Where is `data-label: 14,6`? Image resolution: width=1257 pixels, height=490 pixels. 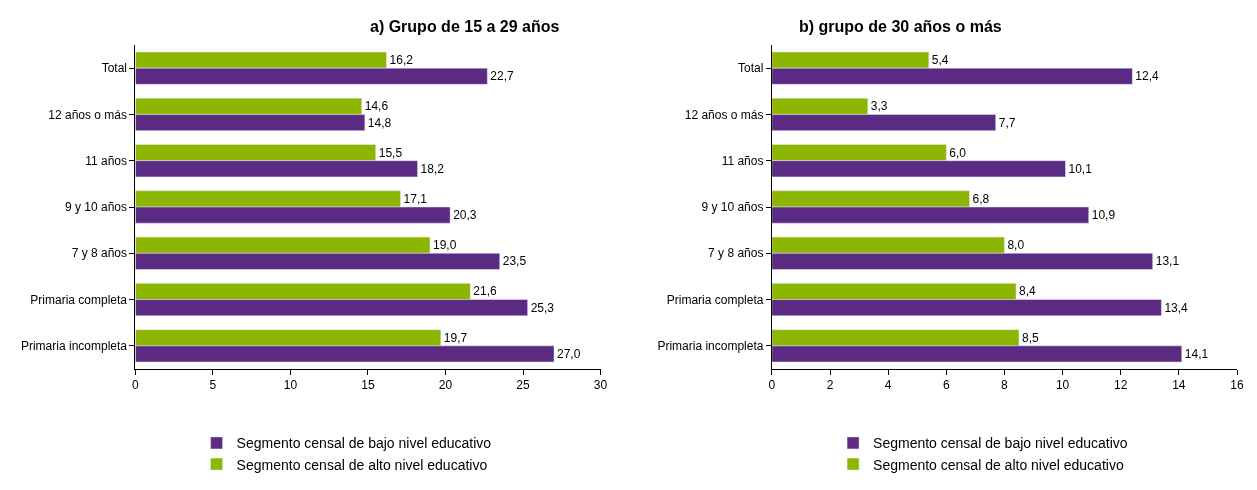
data-label: 14,6 is located at coordinates (376, 106).